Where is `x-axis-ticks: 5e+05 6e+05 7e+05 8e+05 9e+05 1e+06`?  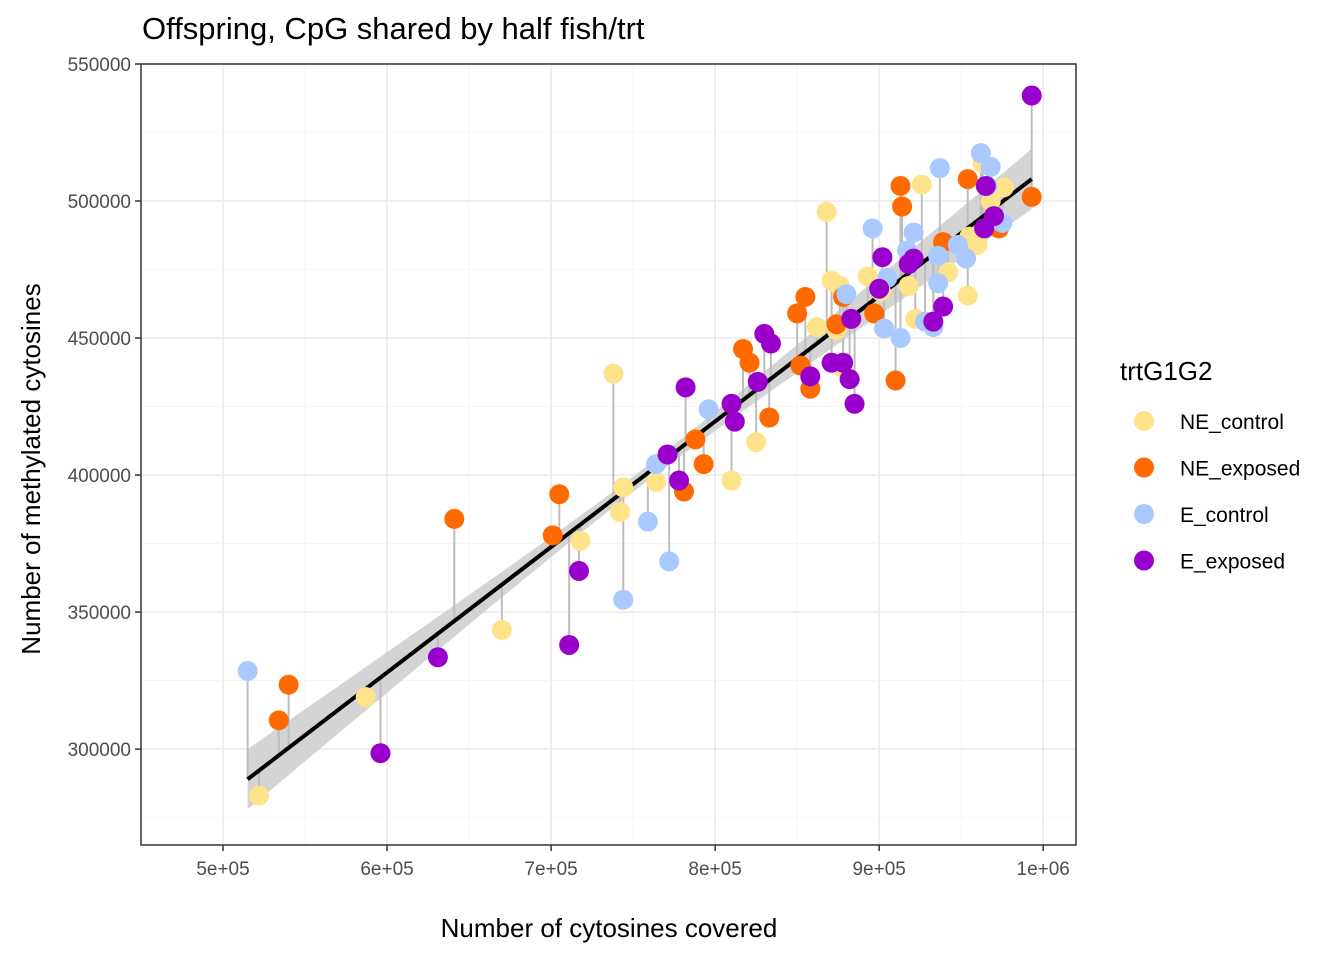 x-axis-ticks: 5e+05 6e+05 7e+05 8e+05 9e+05 1e+06 is located at coordinates (633, 862).